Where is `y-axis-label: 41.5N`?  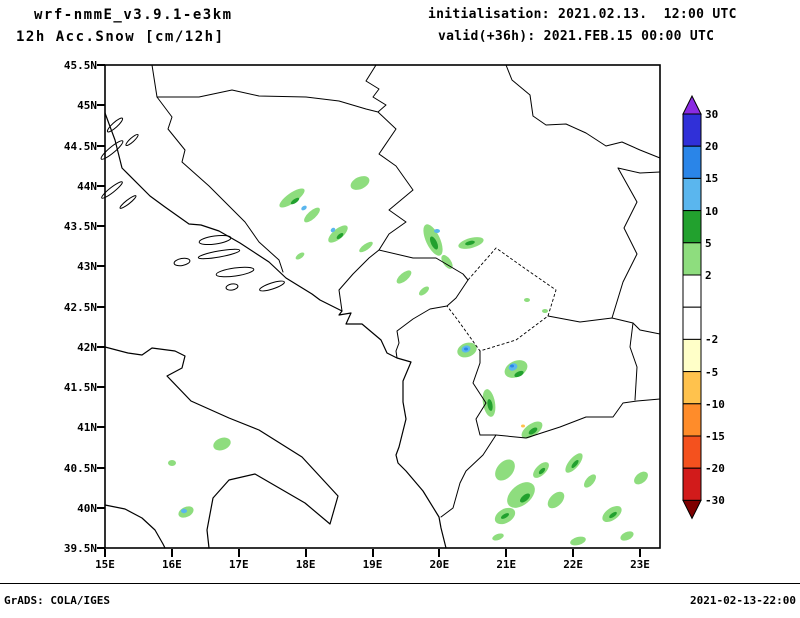 y-axis-label: 41.5N is located at coordinates (80, 387).